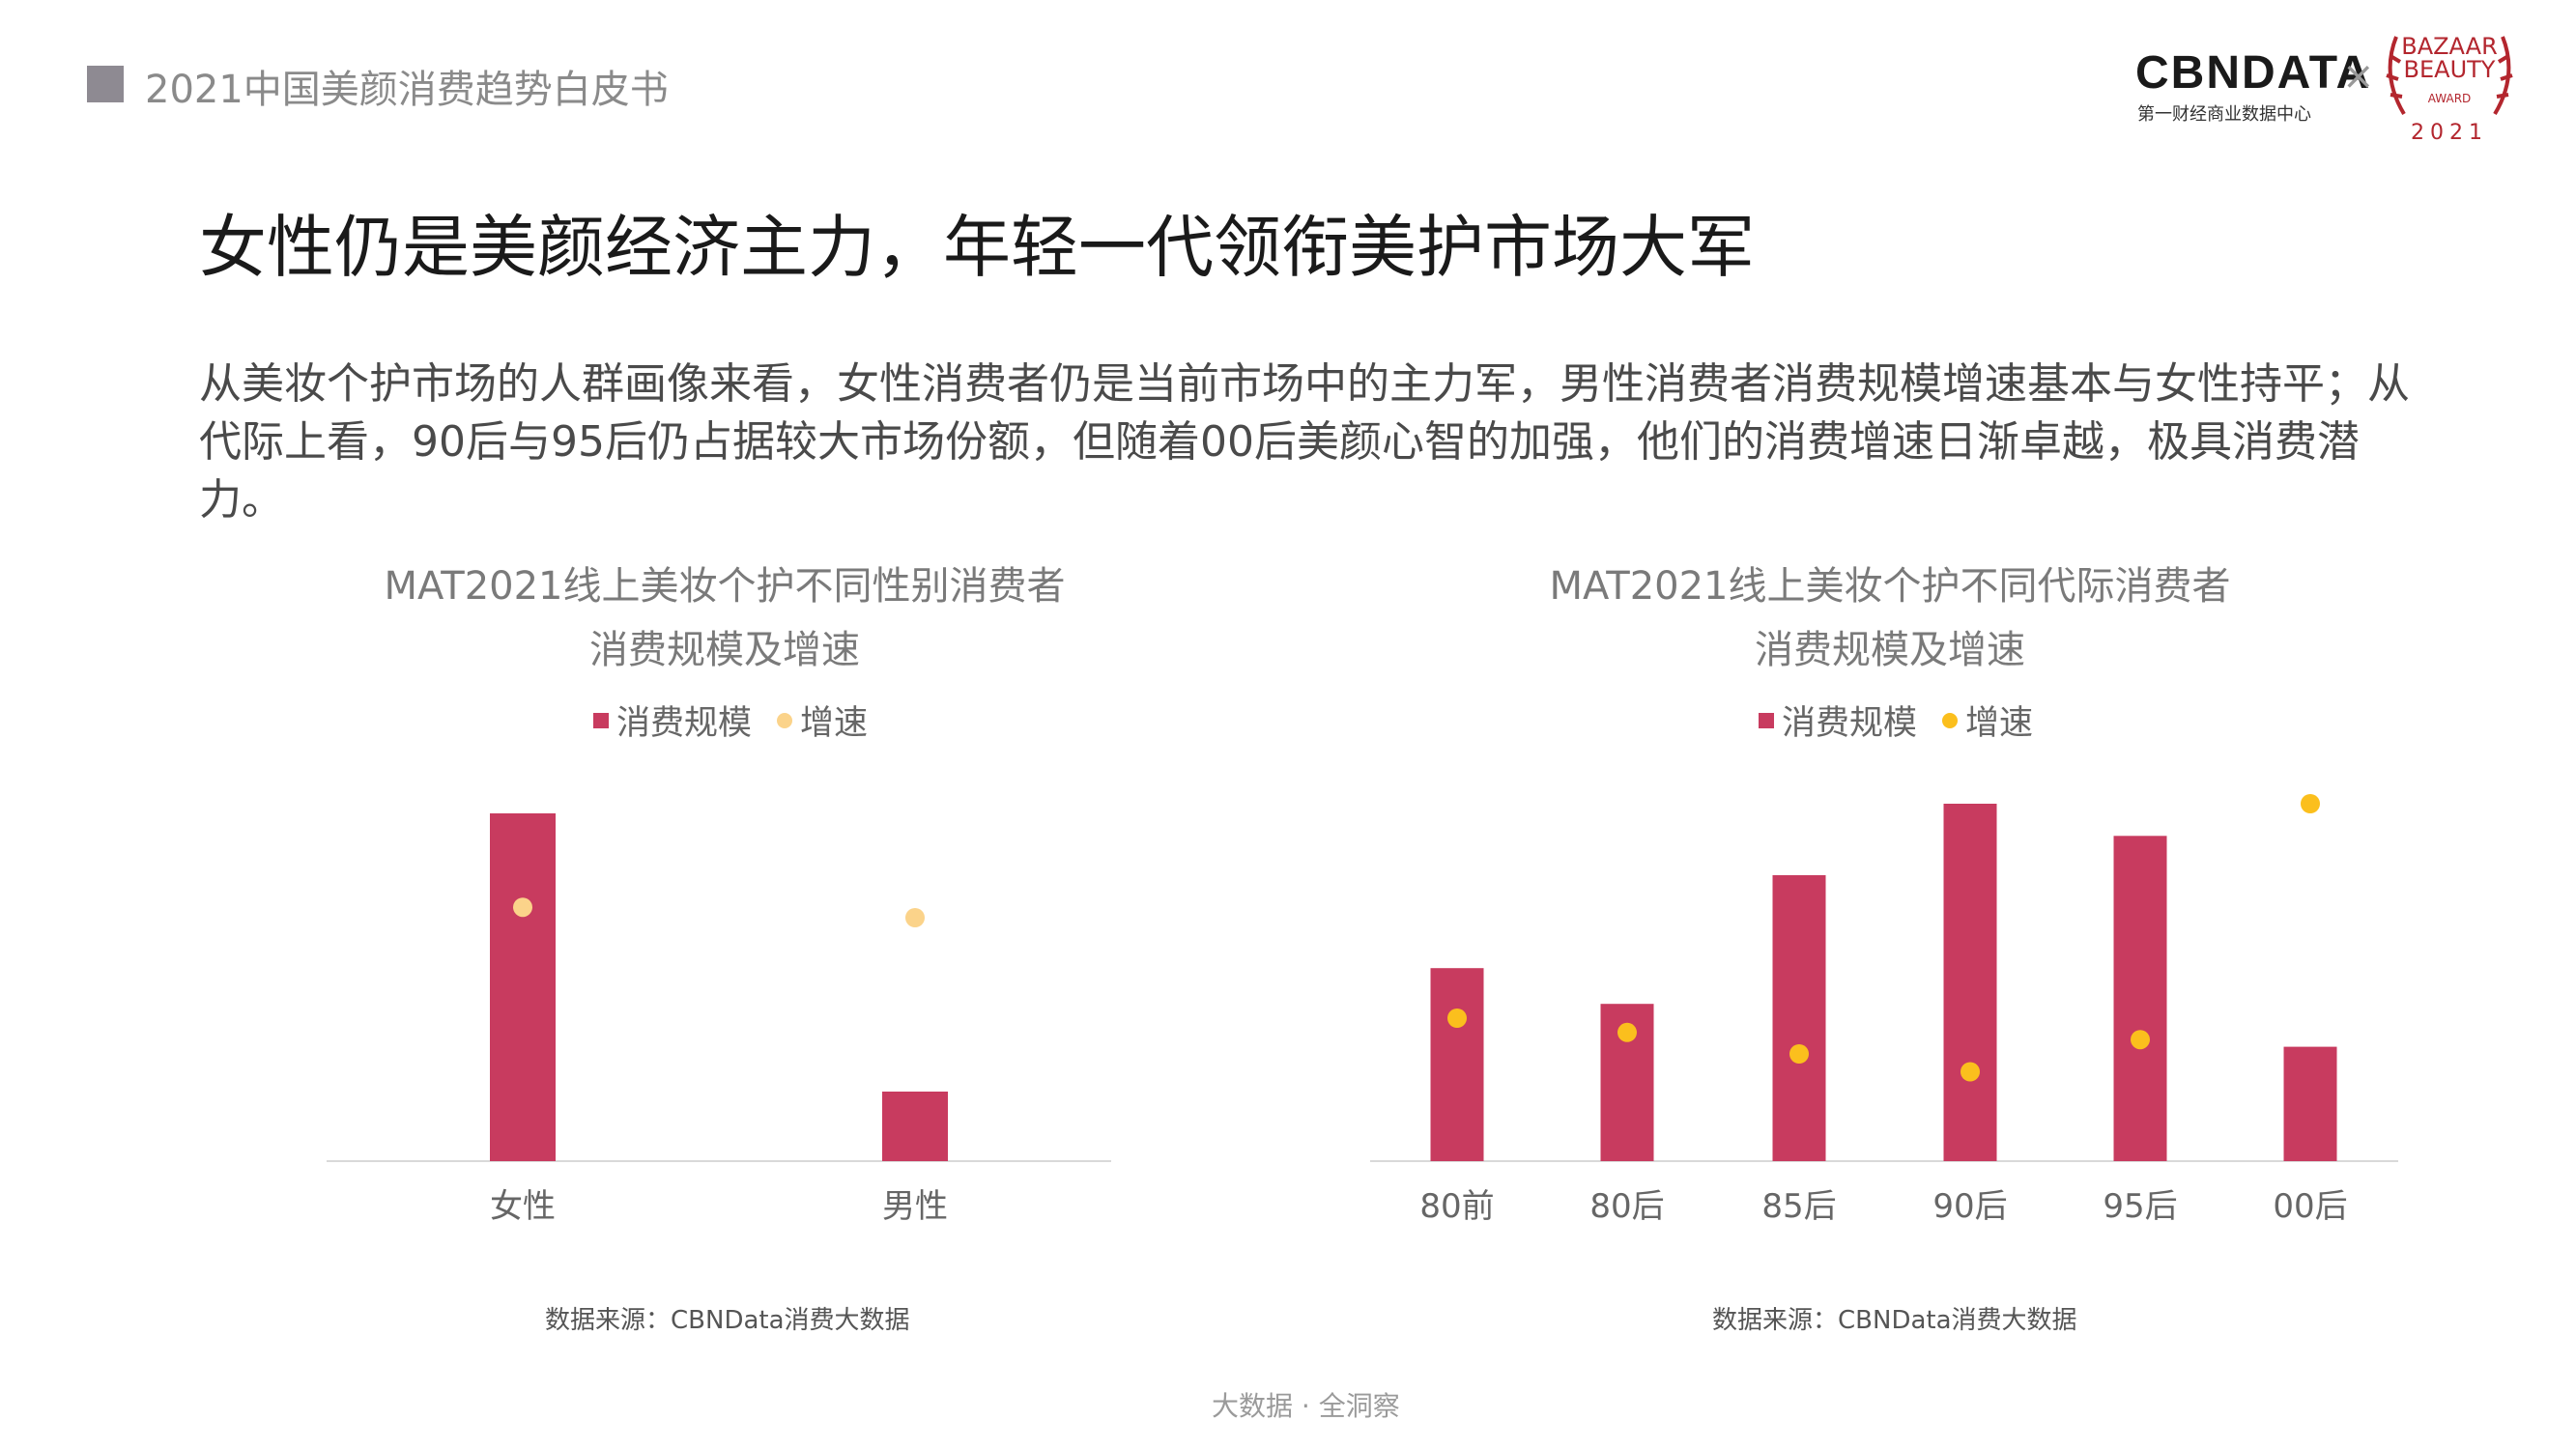 The width and height of the screenshot is (2576, 1449). What do you see at coordinates (1890, 586) in the screenshot?
I see `chart-generation-title-line1: MAT2021线上美妆个护不同代际消费者` at bounding box center [1890, 586].